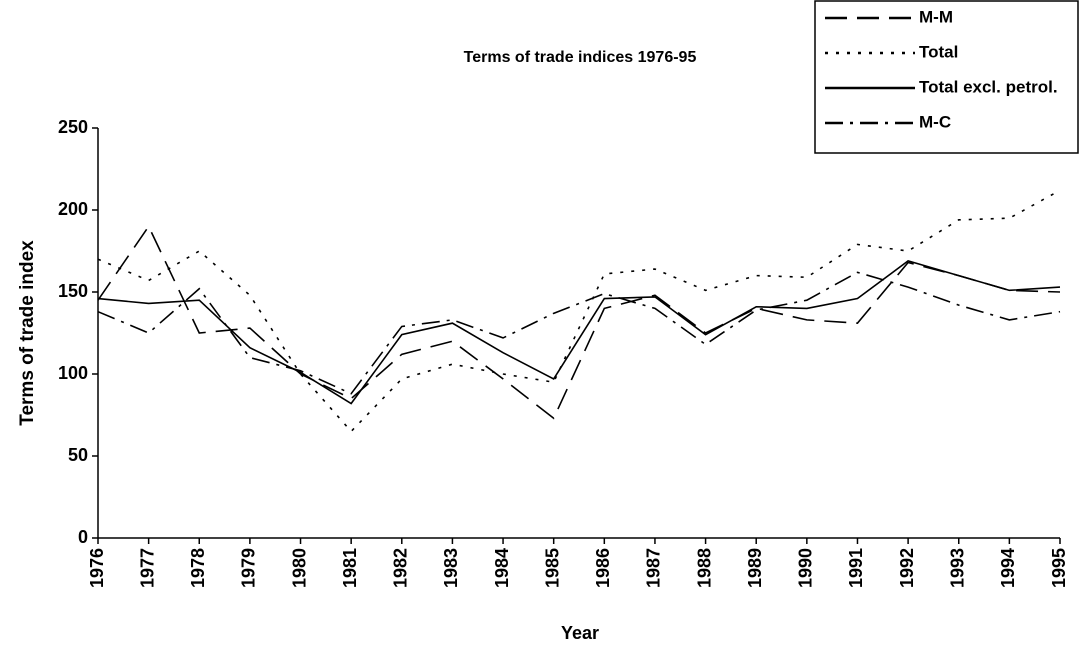  Describe the element at coordinates (580, 57) in the screenshot. I see `chart-title: Terms of trade indices 1976-95` at that location.